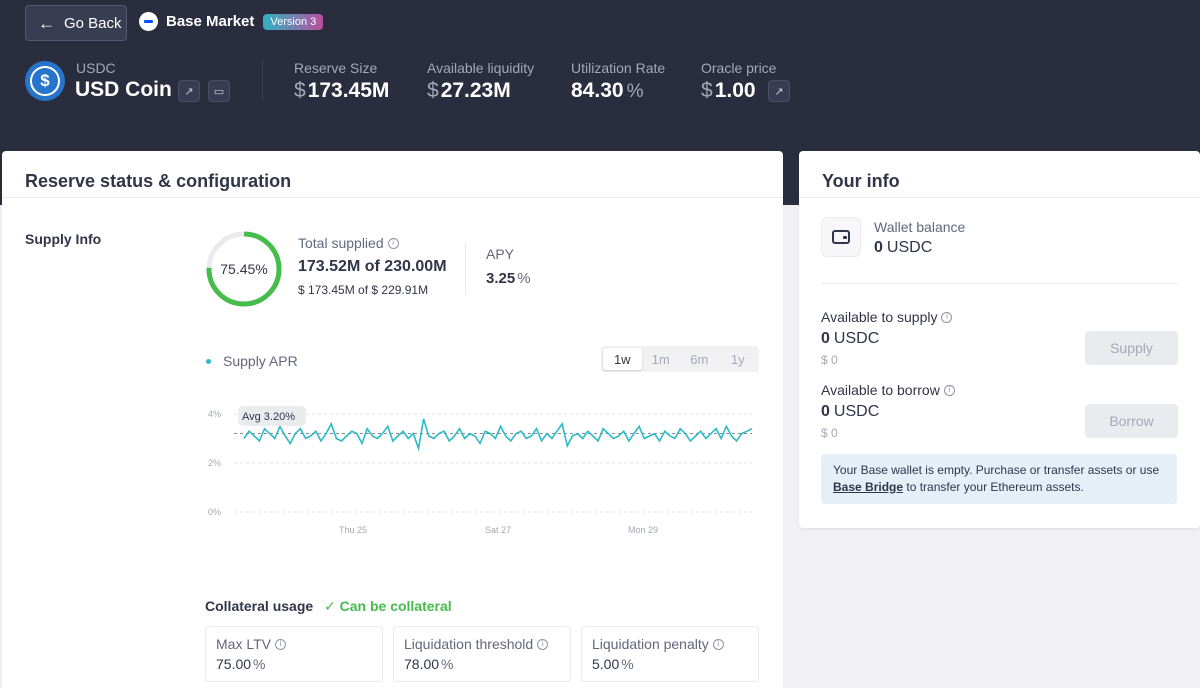 The height and width of the screenshot is (688, 1200). Describe the element at coordinates (348, 243) in the screenshot. I see `total-supplied-label: Total supplied i` at that location.